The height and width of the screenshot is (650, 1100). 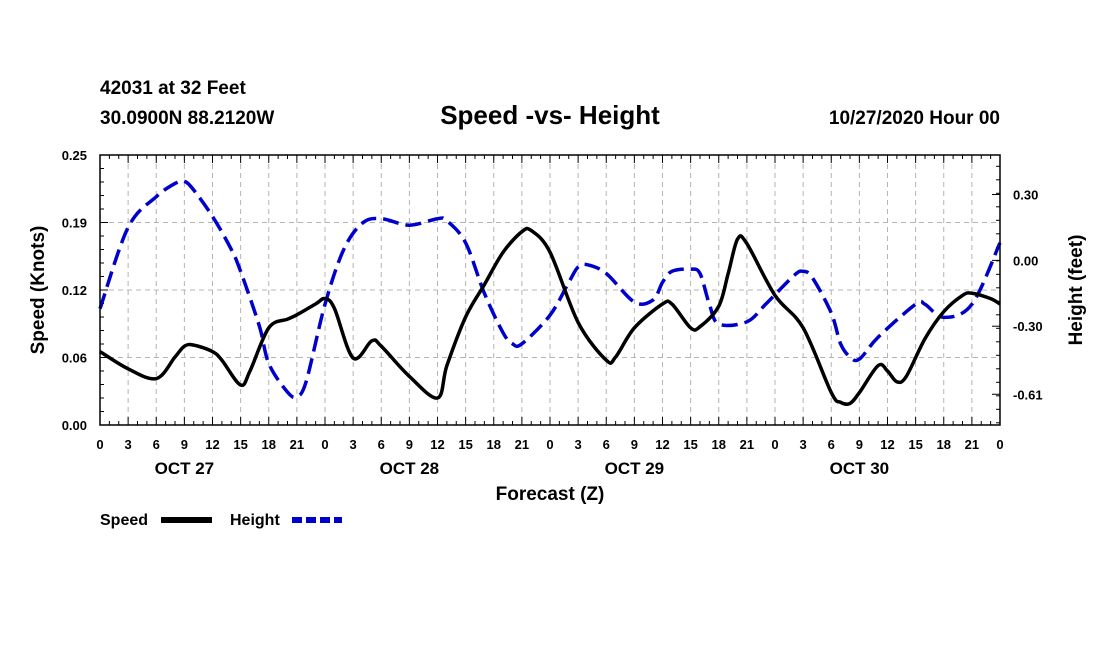 I want to click on day-label: OCT 30, so click(x=860, y=468).